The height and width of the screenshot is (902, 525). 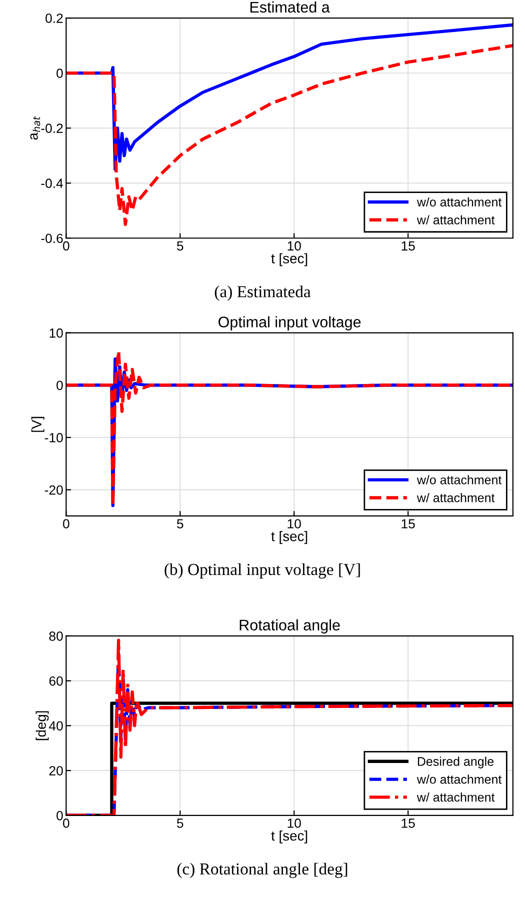 I want to click on chart-title: Rotatioal angle, so click(x=290, y=626).